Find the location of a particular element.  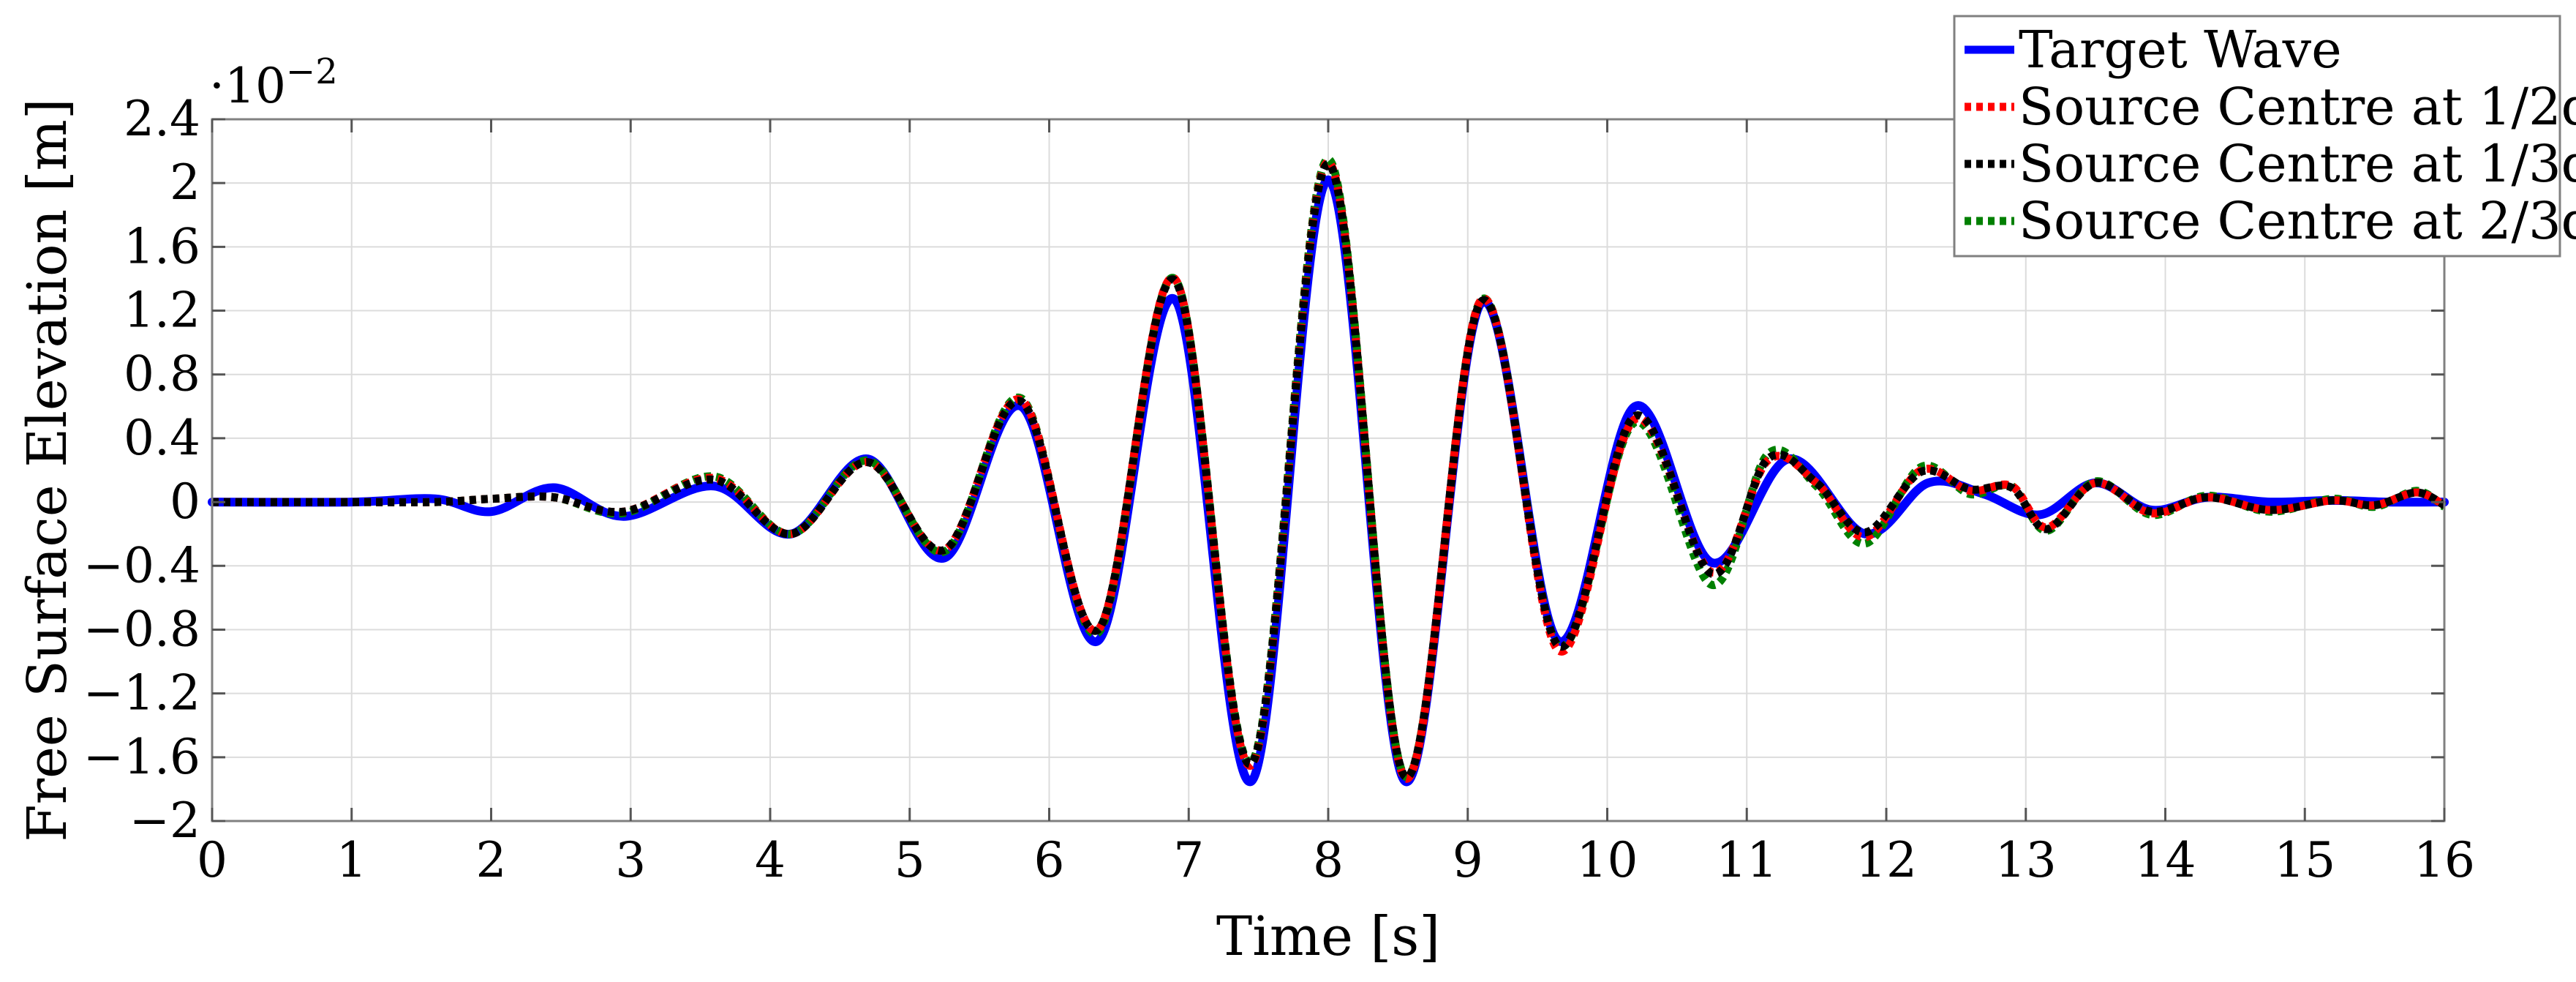

x-tick-label: 5 is located at coordinates (910, 860).